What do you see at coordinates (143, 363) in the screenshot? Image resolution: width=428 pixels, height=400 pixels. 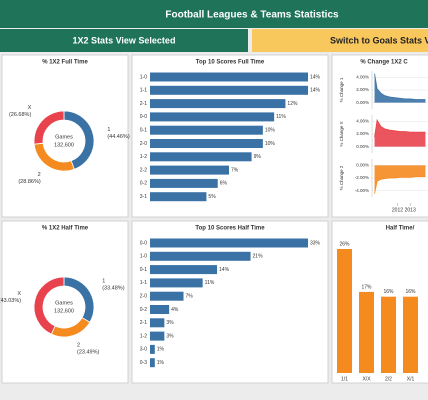 I see `bar-category: 0-3` at bounding box center [143, 363].